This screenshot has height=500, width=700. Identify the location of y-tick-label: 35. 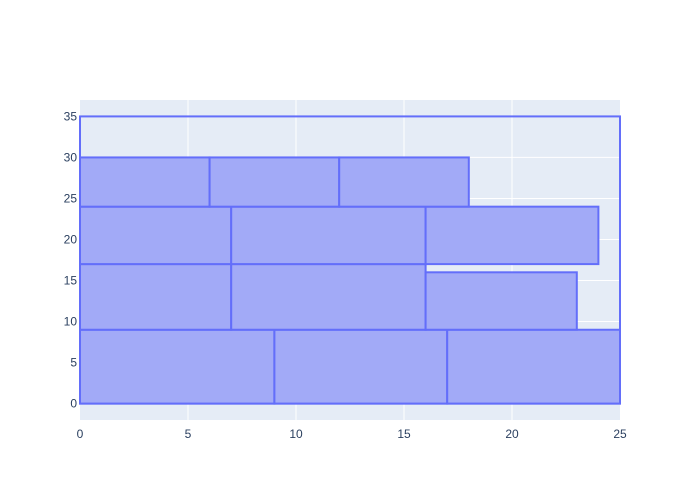
(71, 116).